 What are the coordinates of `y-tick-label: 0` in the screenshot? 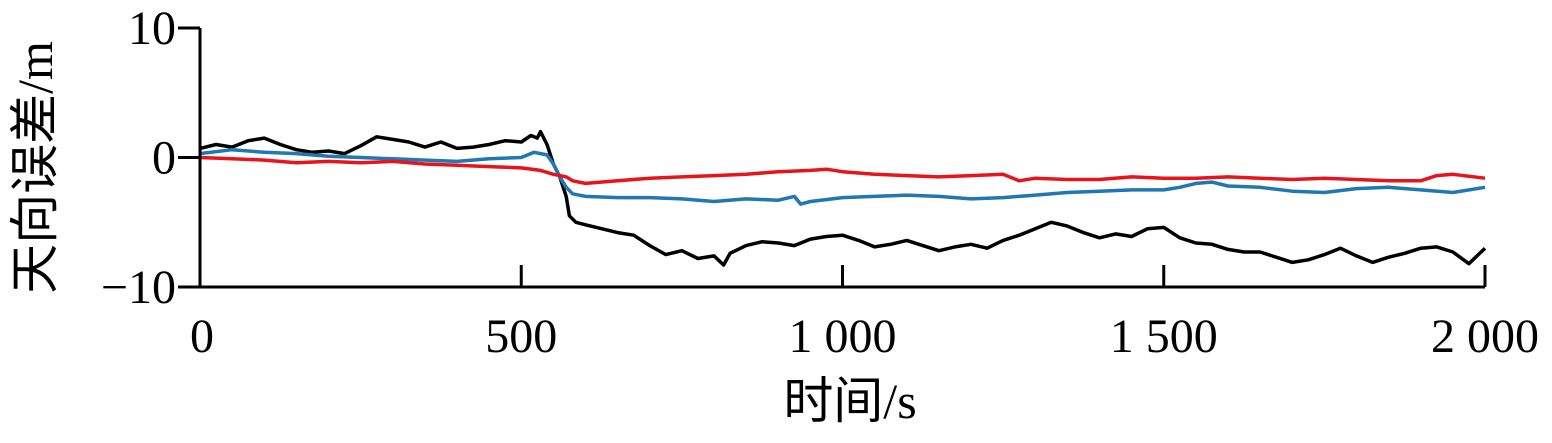 It's located at (164, 158).